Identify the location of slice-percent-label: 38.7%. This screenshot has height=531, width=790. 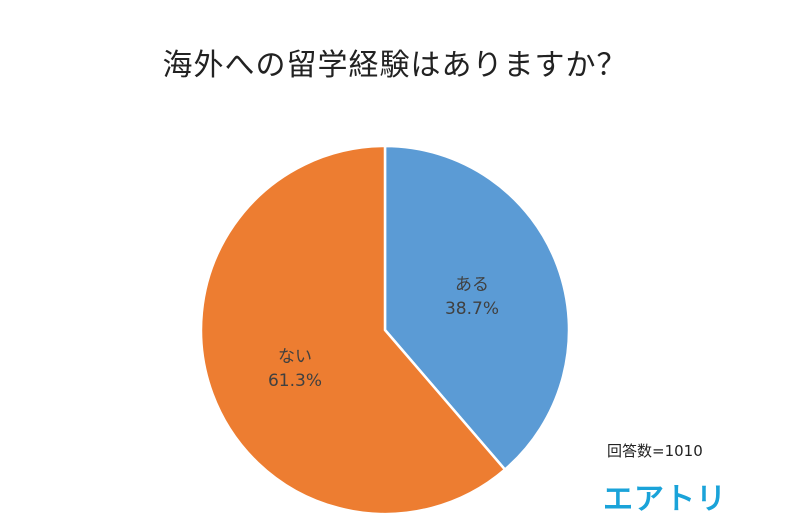
(472, 309).